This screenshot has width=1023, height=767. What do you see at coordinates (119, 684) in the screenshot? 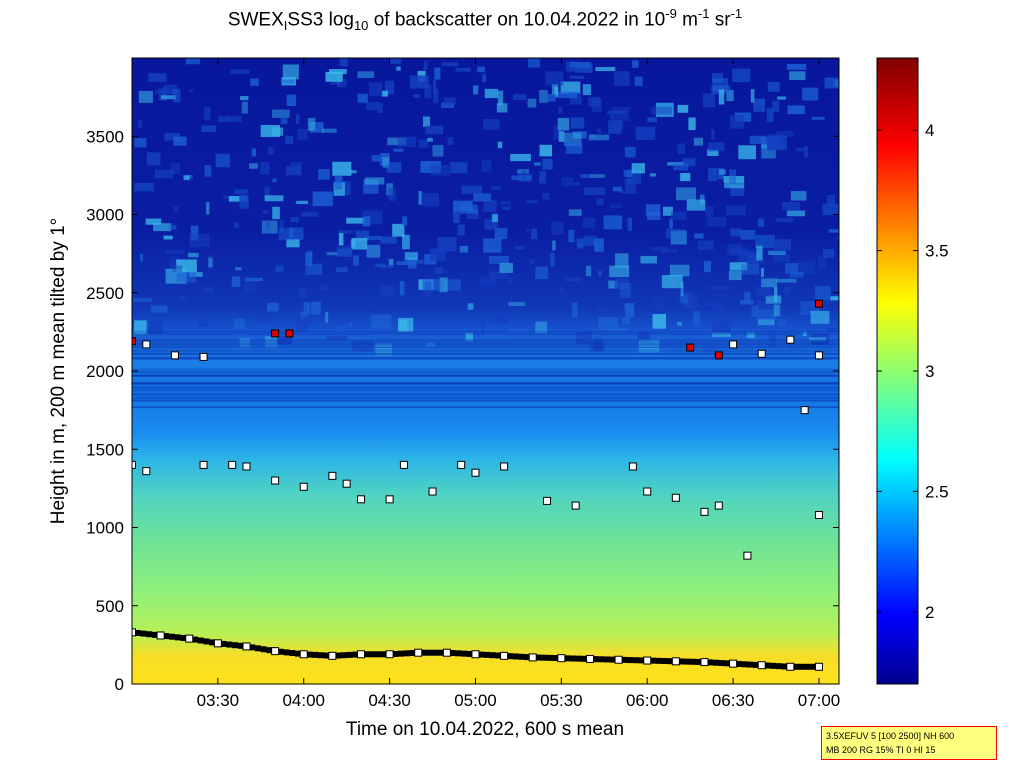
I see `y-tick-label: 0` at bounding box center [119, 684].